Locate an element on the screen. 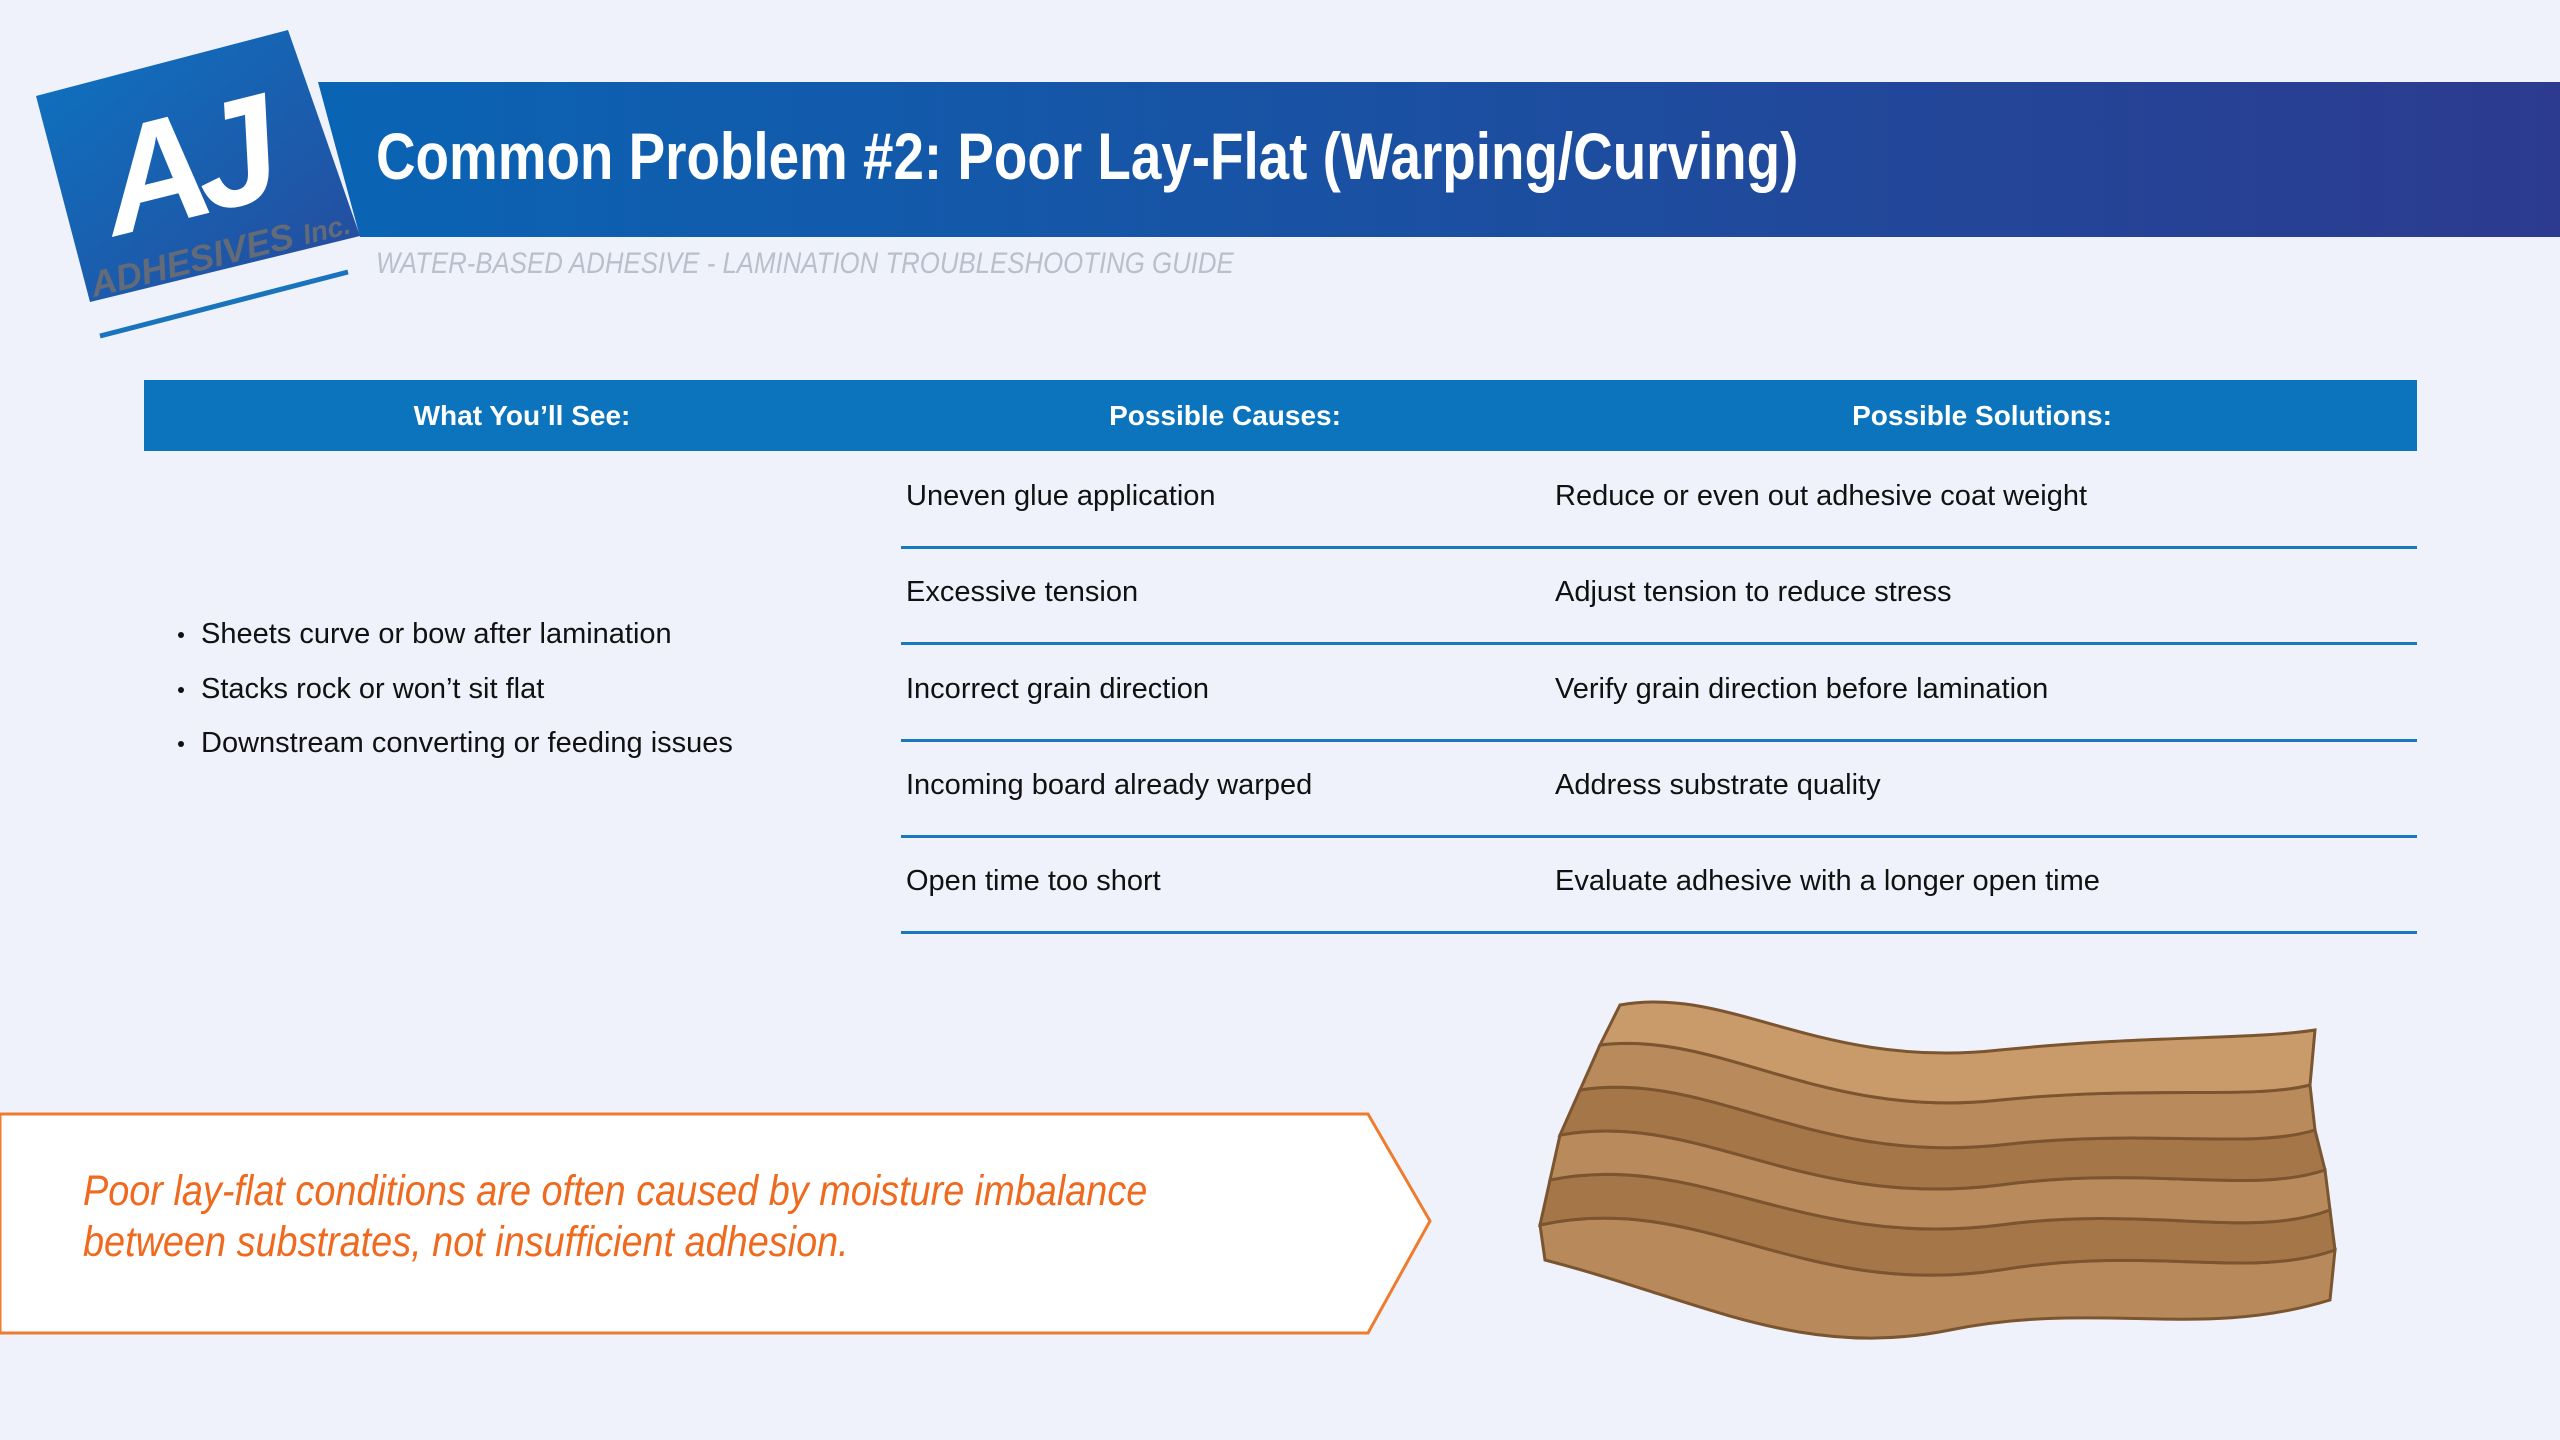 Image resolution: width=2560 pixels, height=1440 pixels. cause-cell: Open time too short is located at coordinates (1033, 881).